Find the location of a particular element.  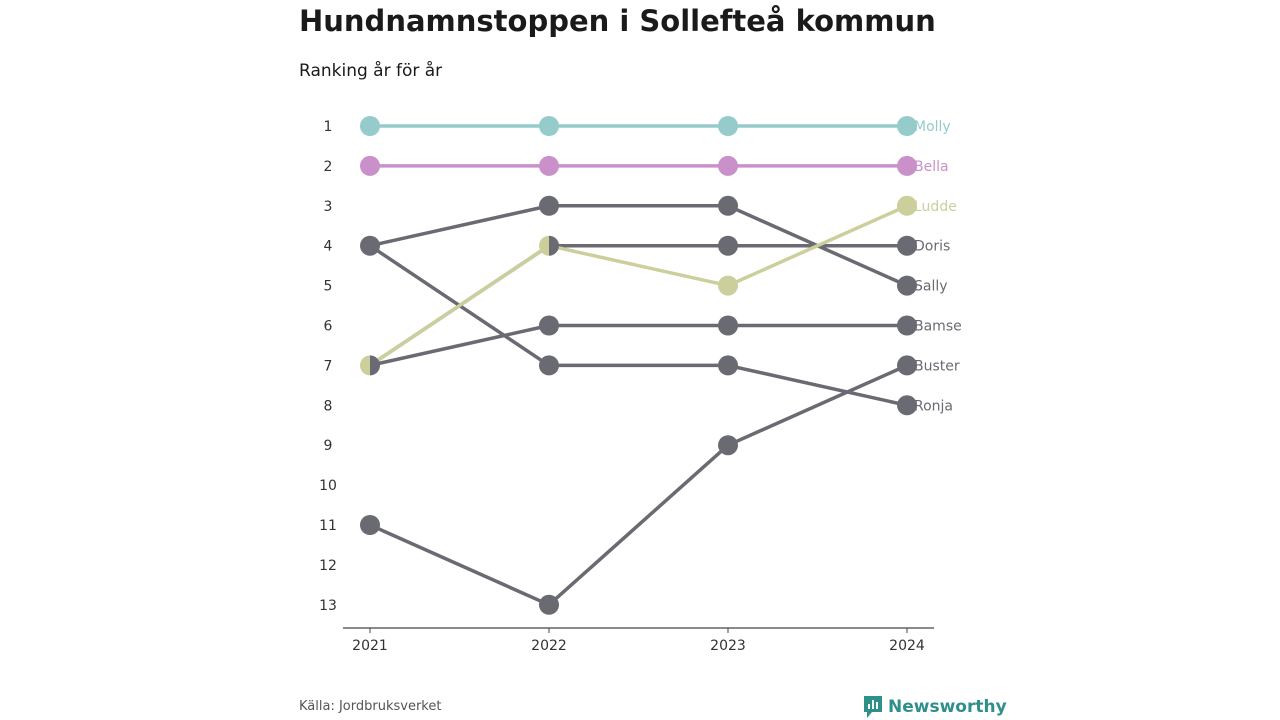

x-tick-label: 2022 is located at coordinates (549, 646).